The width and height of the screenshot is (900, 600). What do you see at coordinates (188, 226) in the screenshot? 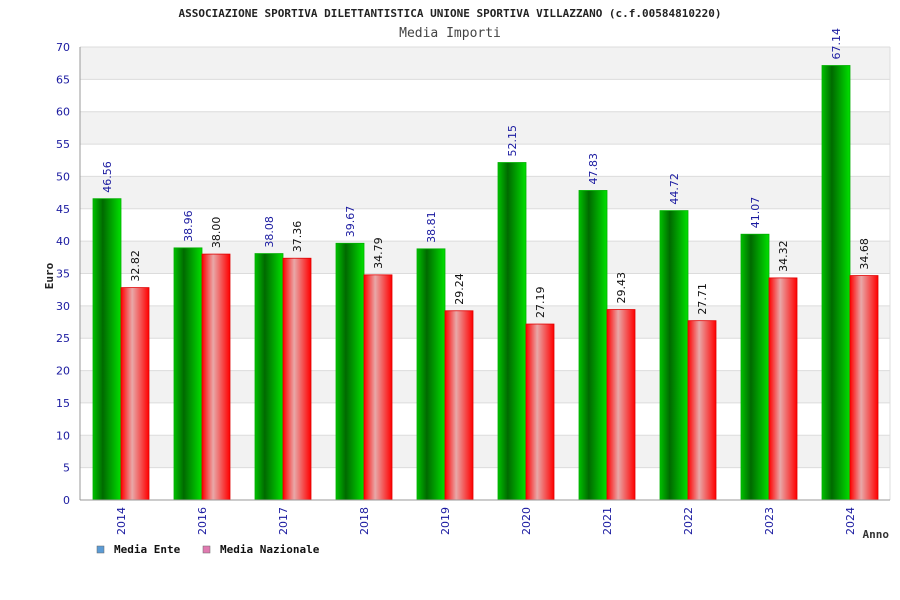
I see `bar-value-label: 38.96` at bounding box center [188, 226].